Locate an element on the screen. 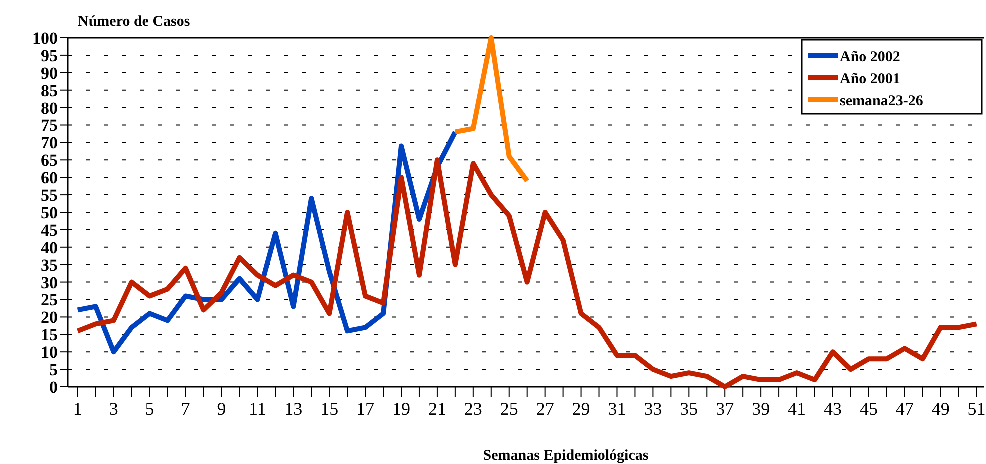 The image size is (986, 464). y-tick-label: 15 is located at coordinates (49, 335).